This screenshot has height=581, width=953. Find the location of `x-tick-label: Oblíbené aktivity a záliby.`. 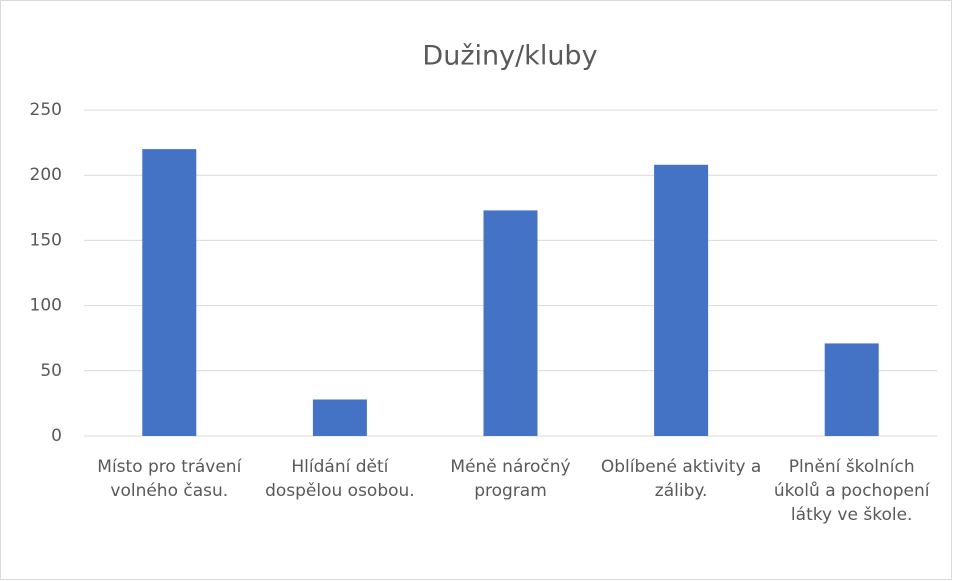

x-tick-label: Oblíbené aktivity a záliby. is located at coordinates (681, 479).